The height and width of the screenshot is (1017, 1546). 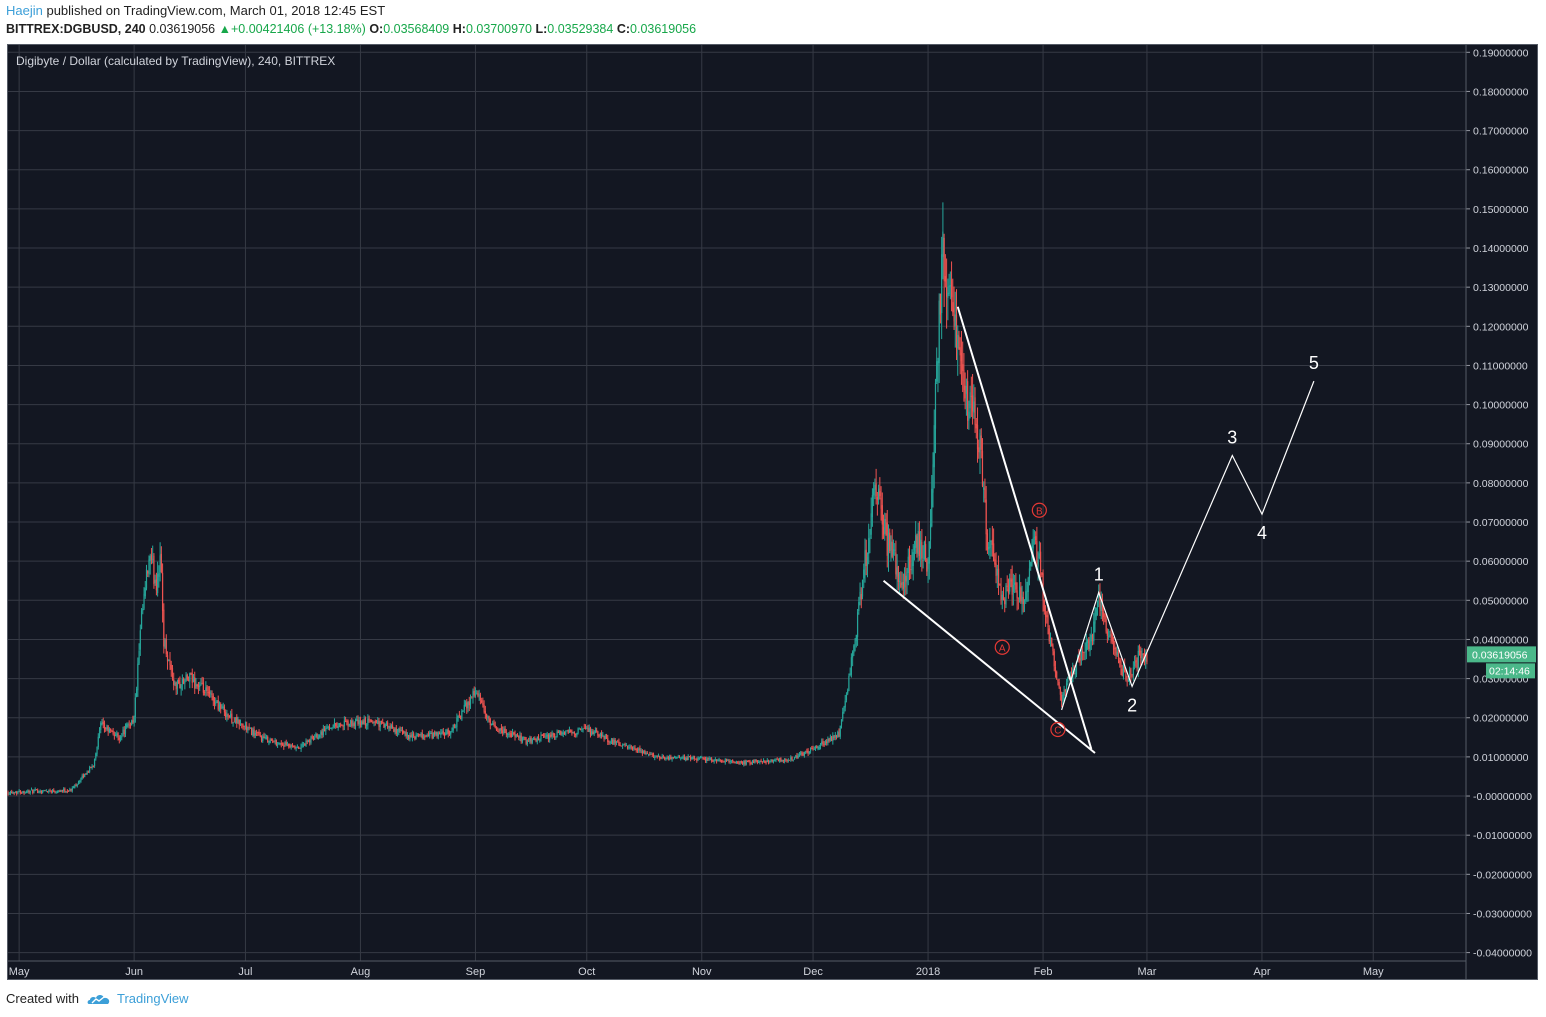 I want to click on x-tick-label: Oct, so click(x=586, y=972).